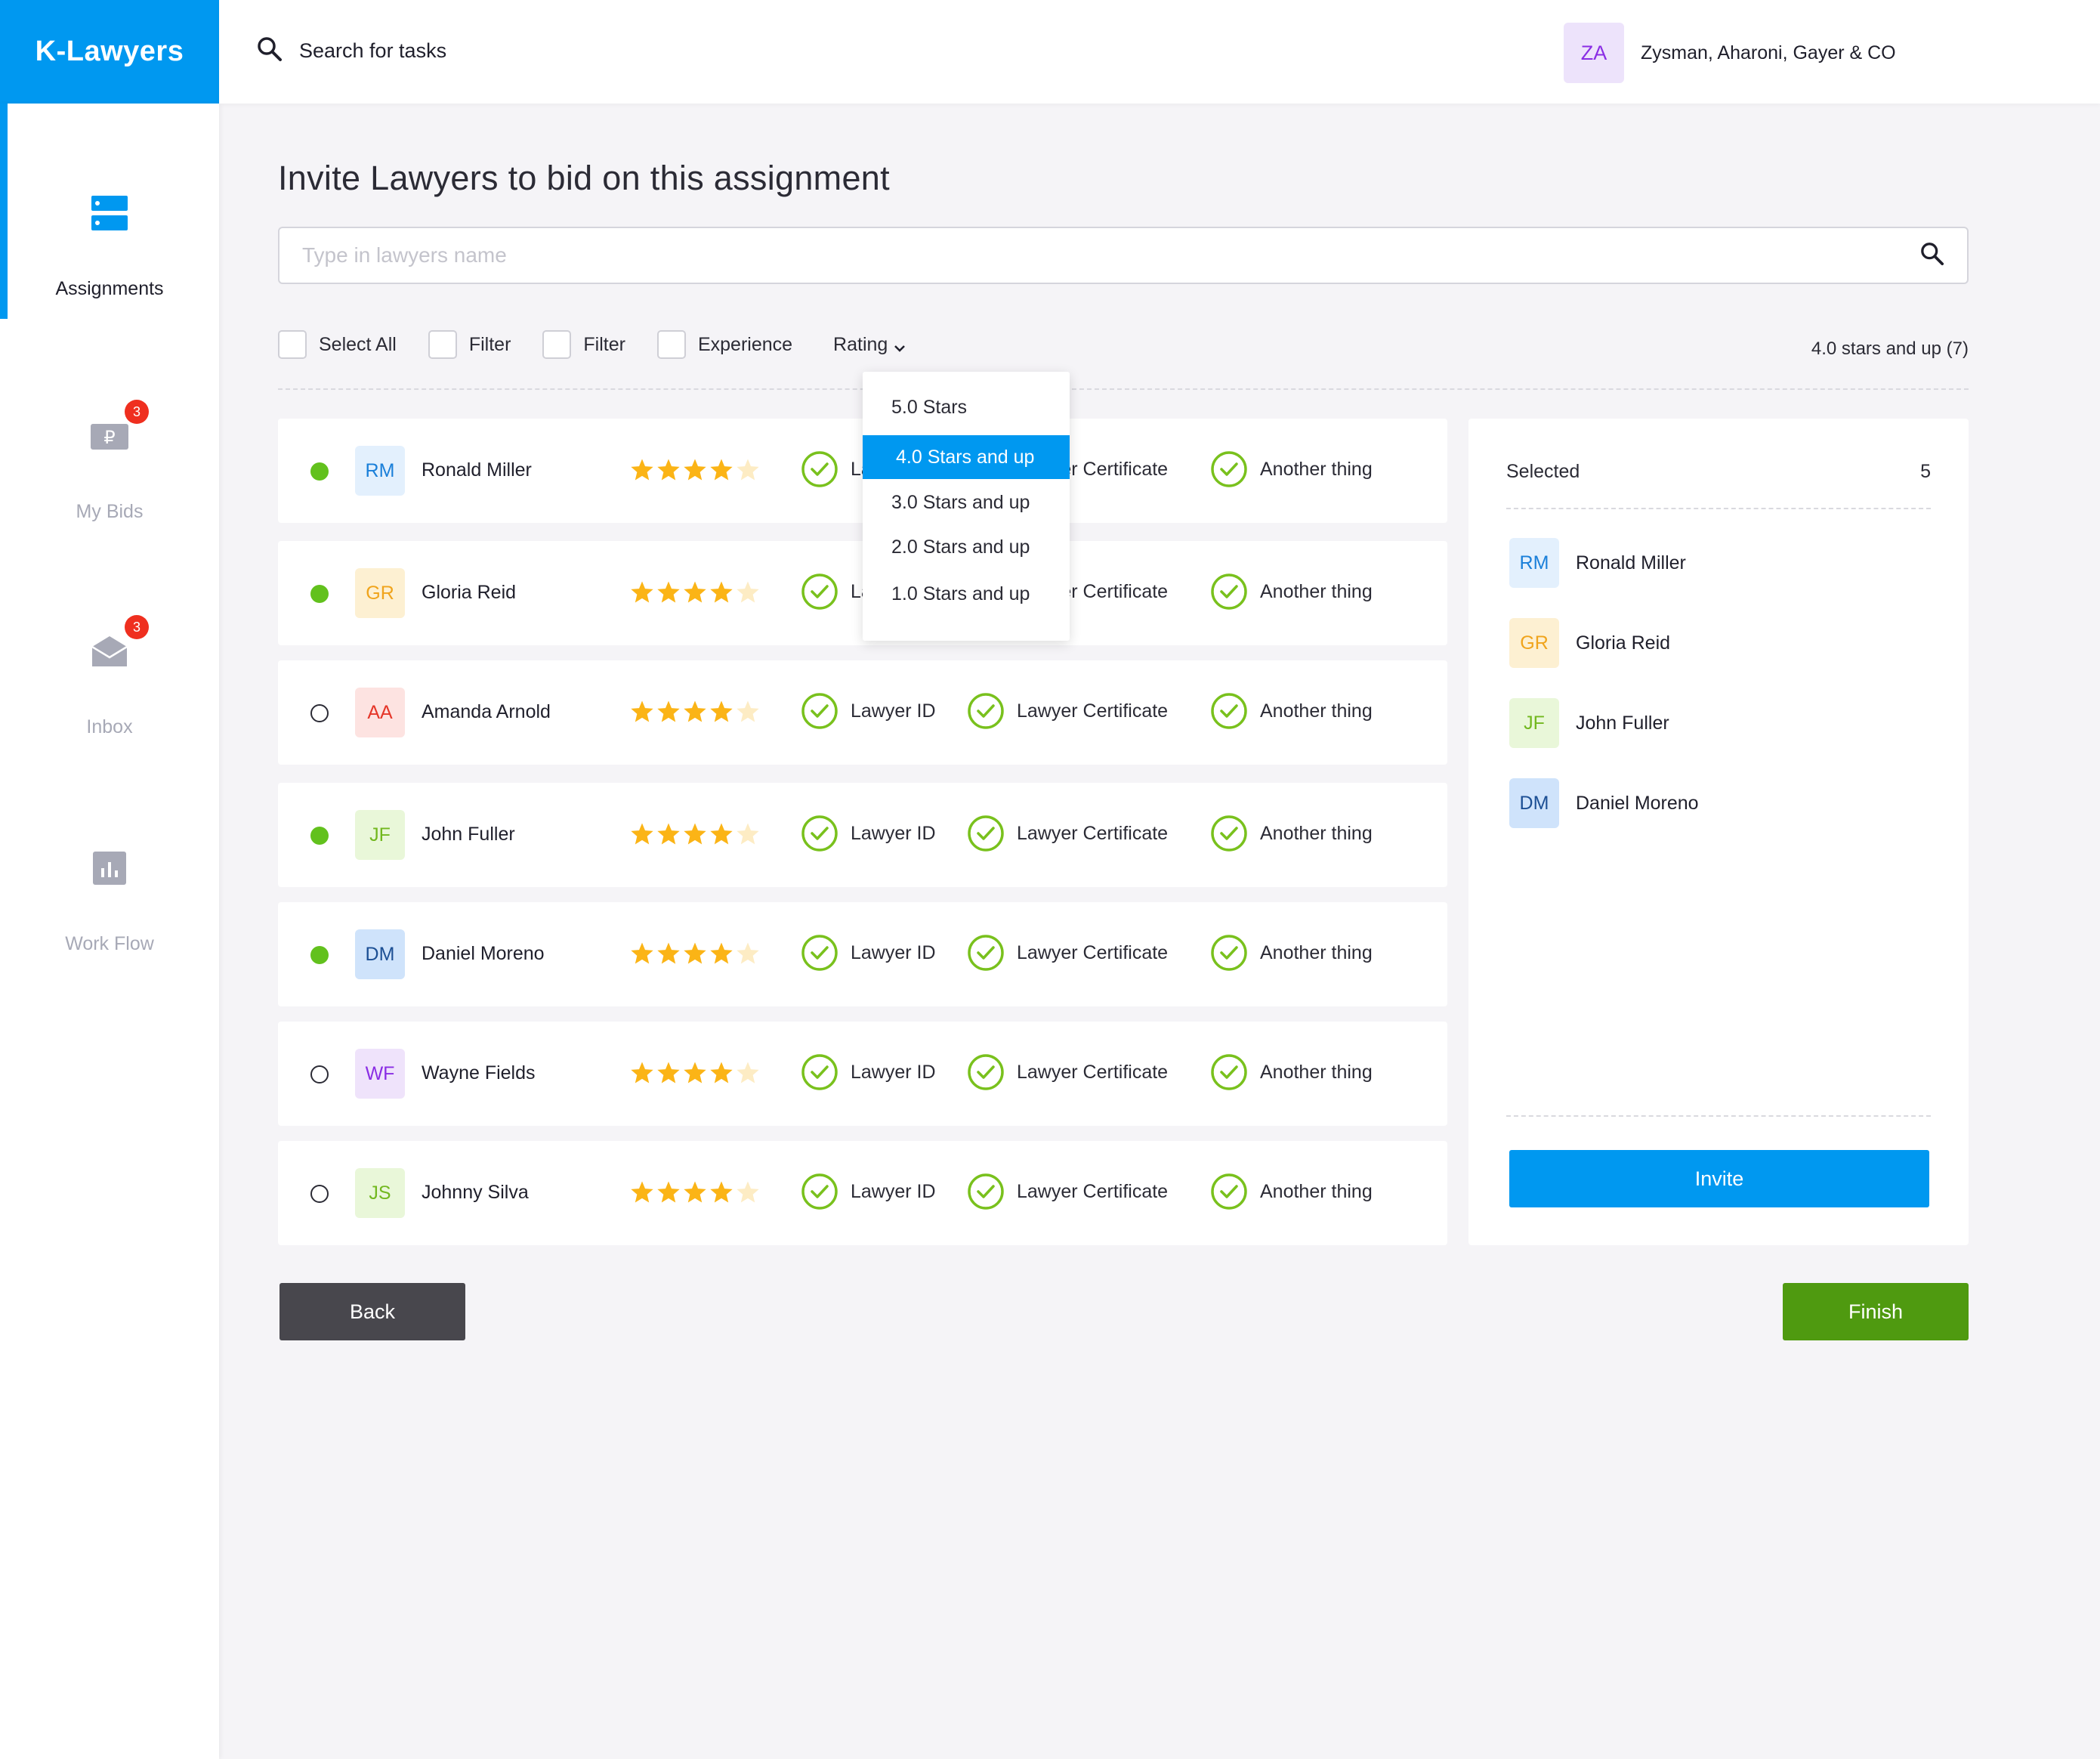  I want to click on task-search: Search for tasks, so click(351, 51).